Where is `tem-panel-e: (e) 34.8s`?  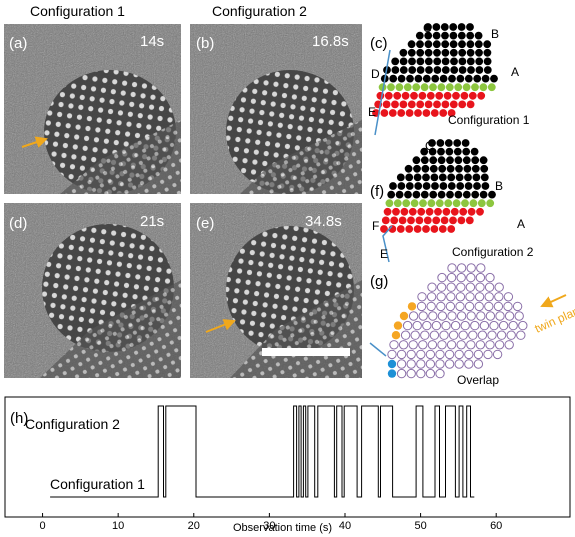 tem-panel-e: (e) 34.8s is located at coordinates (276, 290).